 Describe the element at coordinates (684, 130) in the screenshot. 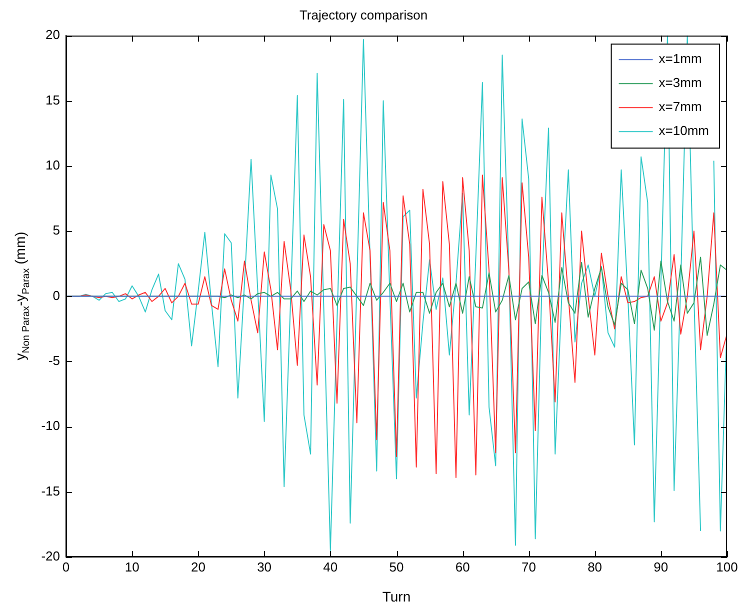

I see `legend-label: x=10mm` at that location.